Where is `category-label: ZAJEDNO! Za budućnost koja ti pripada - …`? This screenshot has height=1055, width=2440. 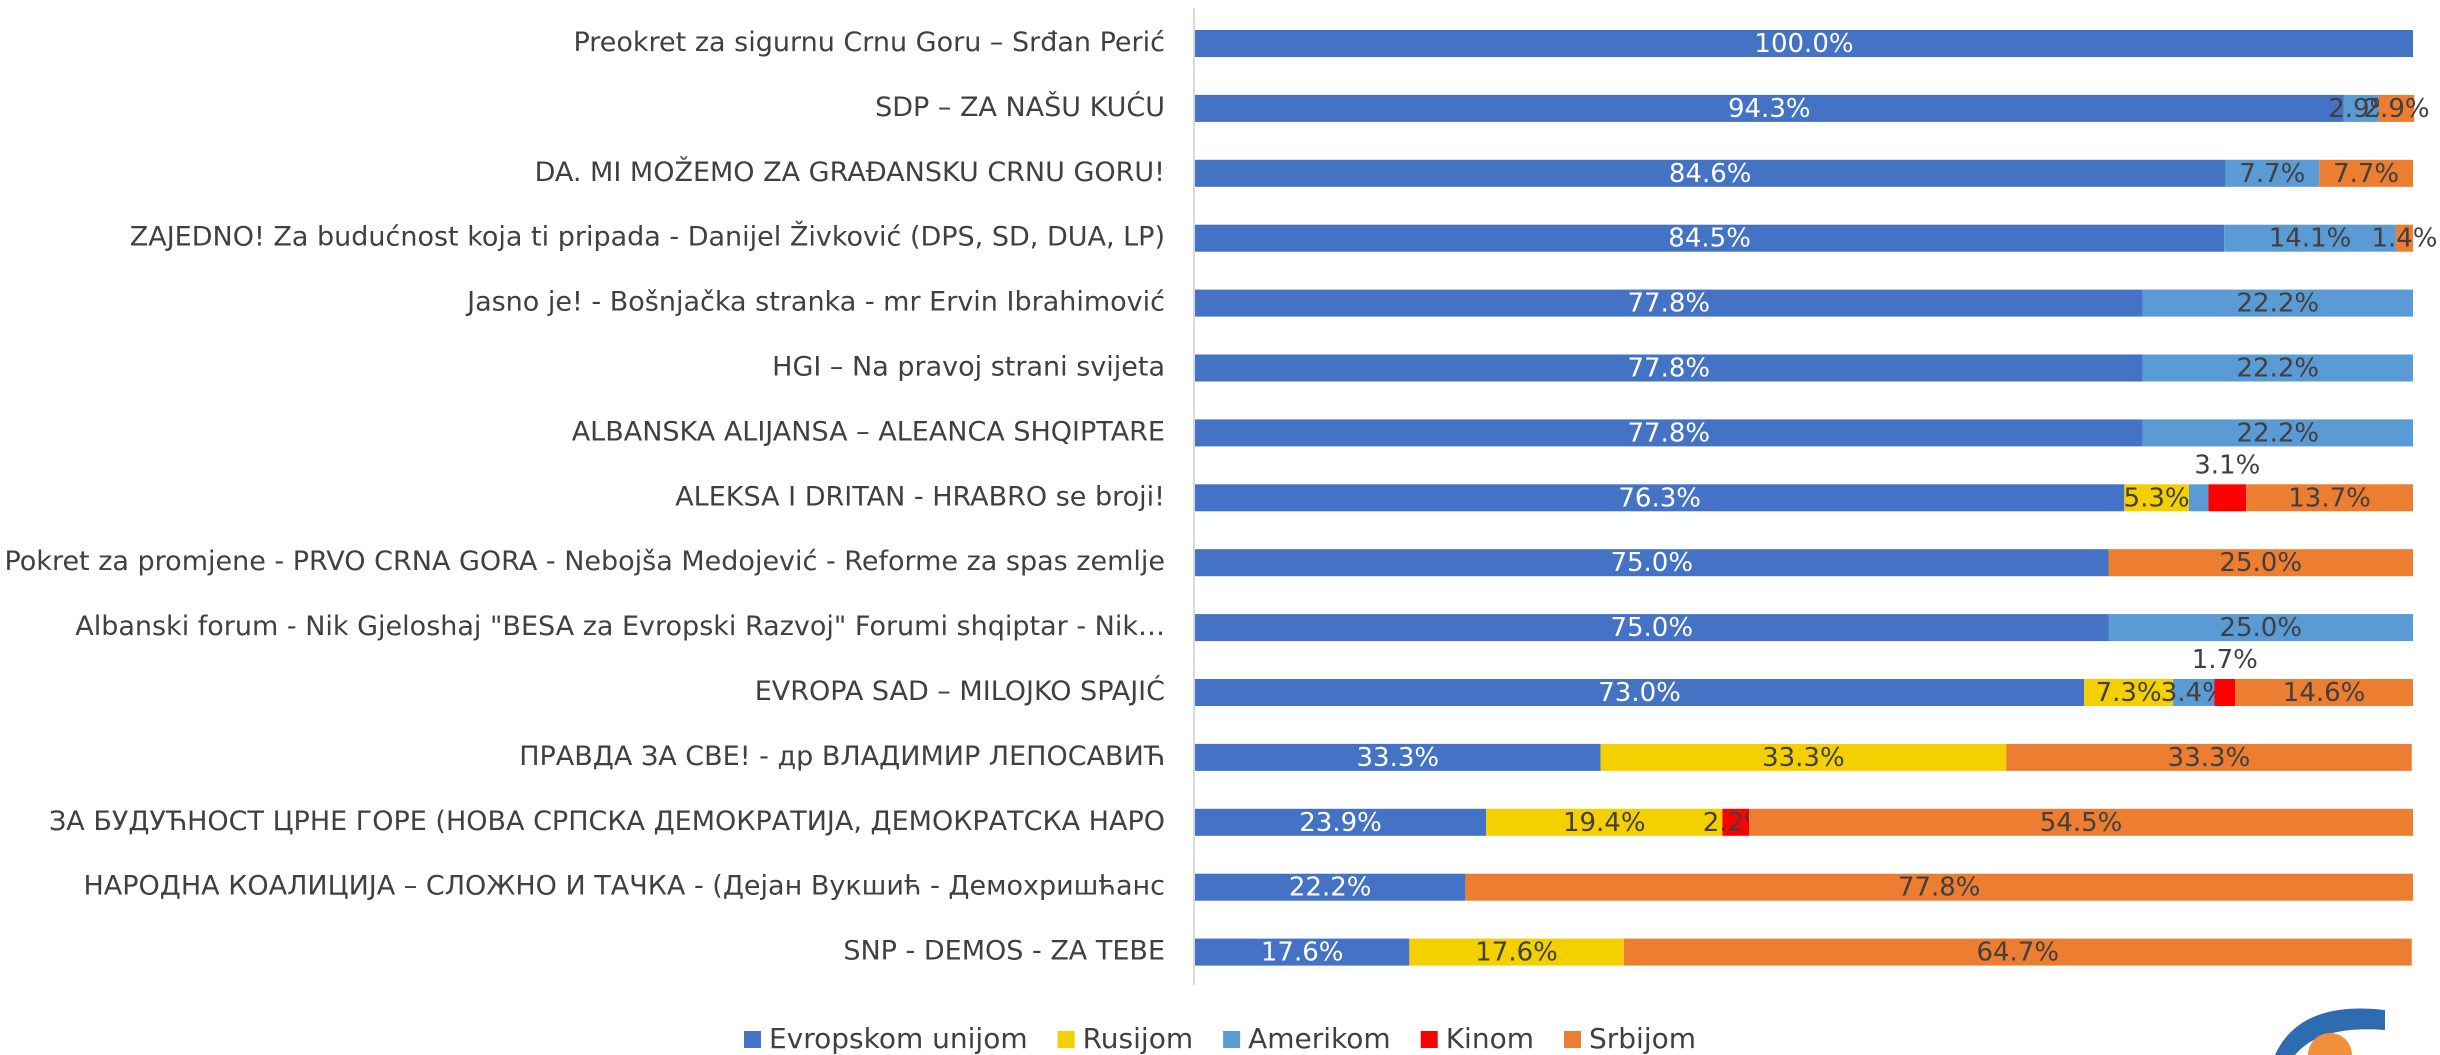 category-label: ZAJEDNO! Za budućnost koja ti pripada - … is located at coordinates (647, 237).